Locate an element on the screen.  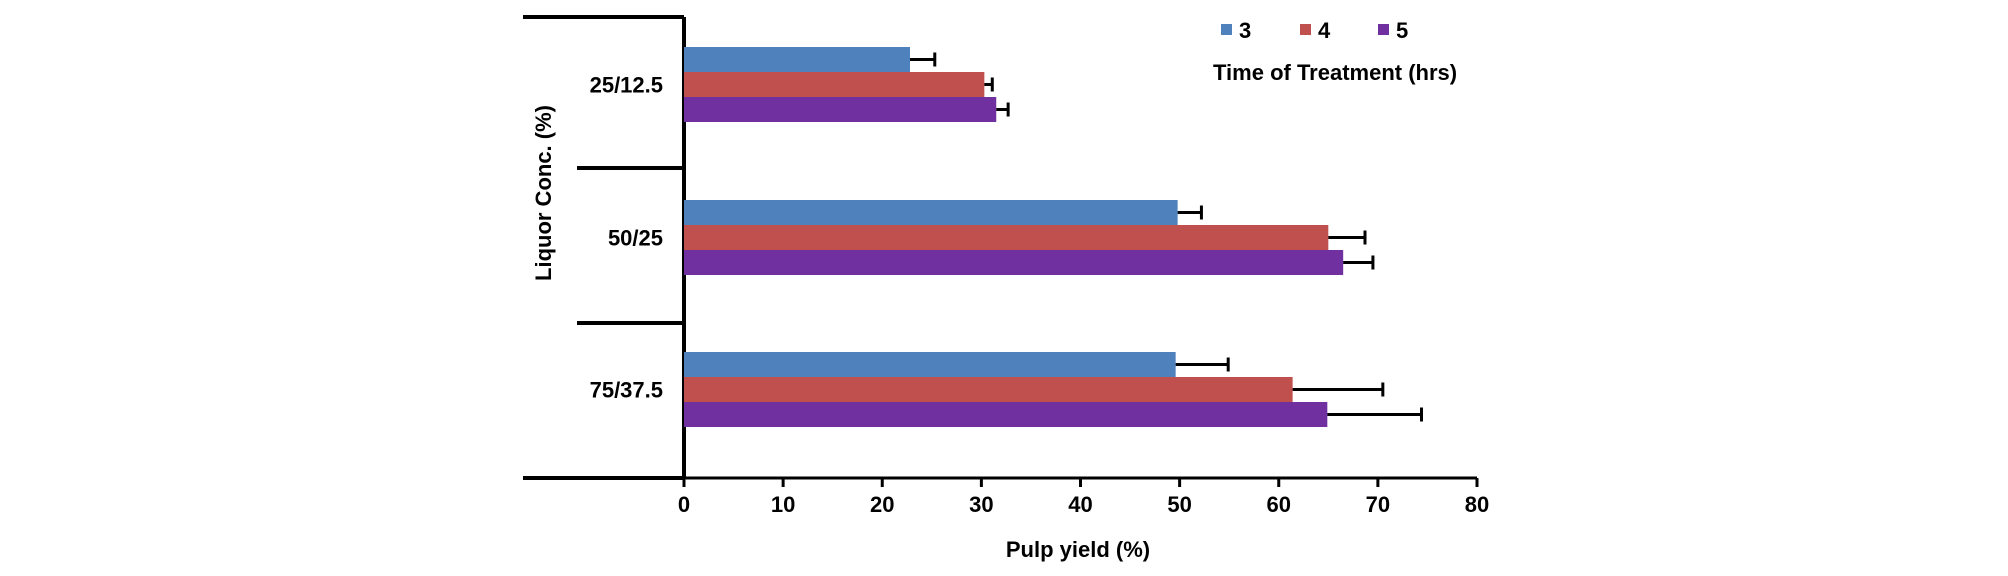
category-labels: 25/12.5 50/25 75/37.5 is located at coordinates (626, 238).